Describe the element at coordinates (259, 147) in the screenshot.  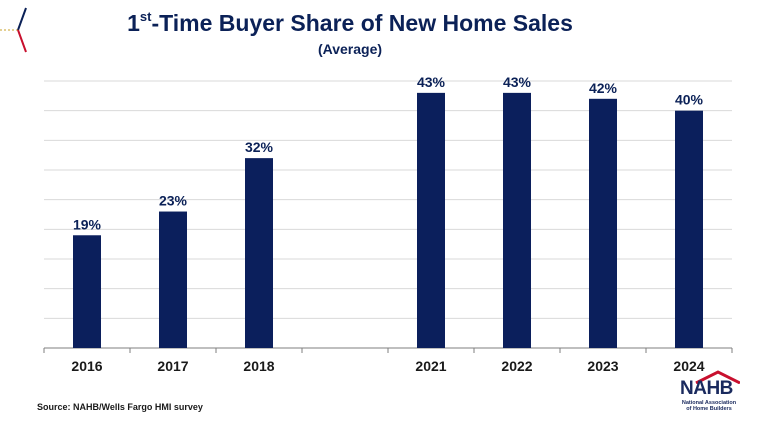
I see `data-label-2018: 32%` at that location.